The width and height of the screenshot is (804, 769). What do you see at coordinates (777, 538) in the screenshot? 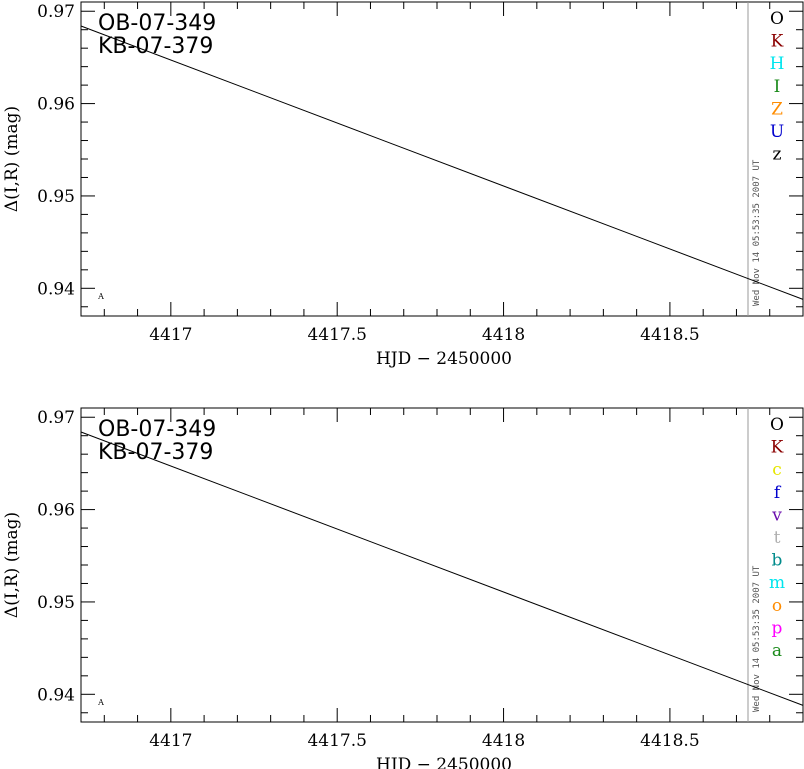
I see `legend-entry: t` at bounding box center [777, 538].